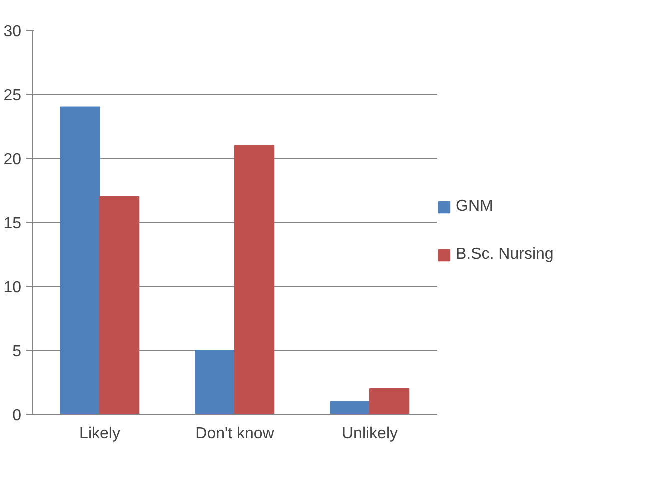  I want to click on y-tick-label: 10, so click(13, 288).